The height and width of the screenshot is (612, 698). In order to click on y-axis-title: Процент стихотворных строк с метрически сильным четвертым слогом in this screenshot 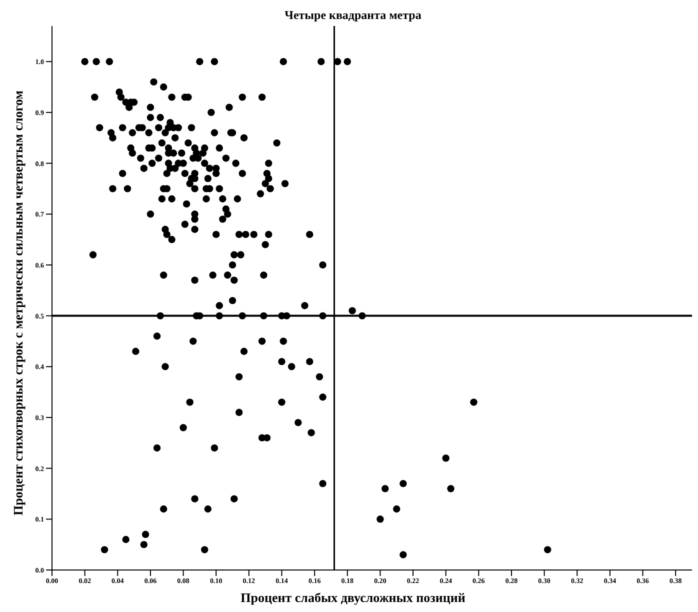, I will do `click(18, 303)`.